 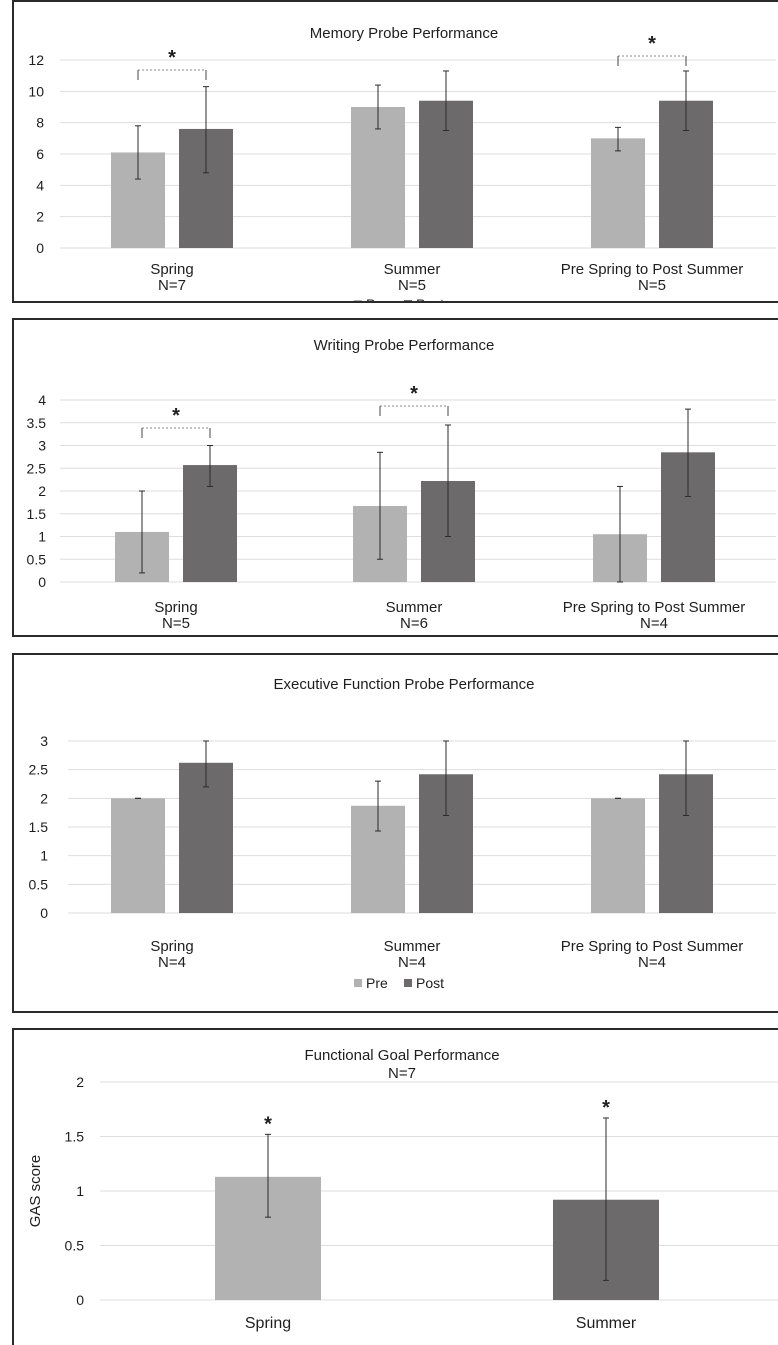 What do you see at coordinates (36, 91) in the screenshot?
I see `y-tick-label: 10` at bounding box center [36, 91].